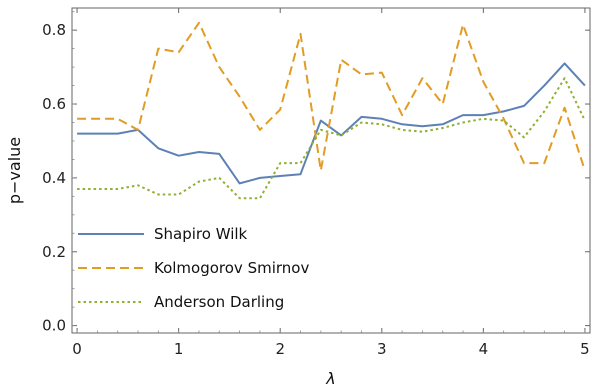  I want to click on y-tick-label: 0.2, so click(54, 252).